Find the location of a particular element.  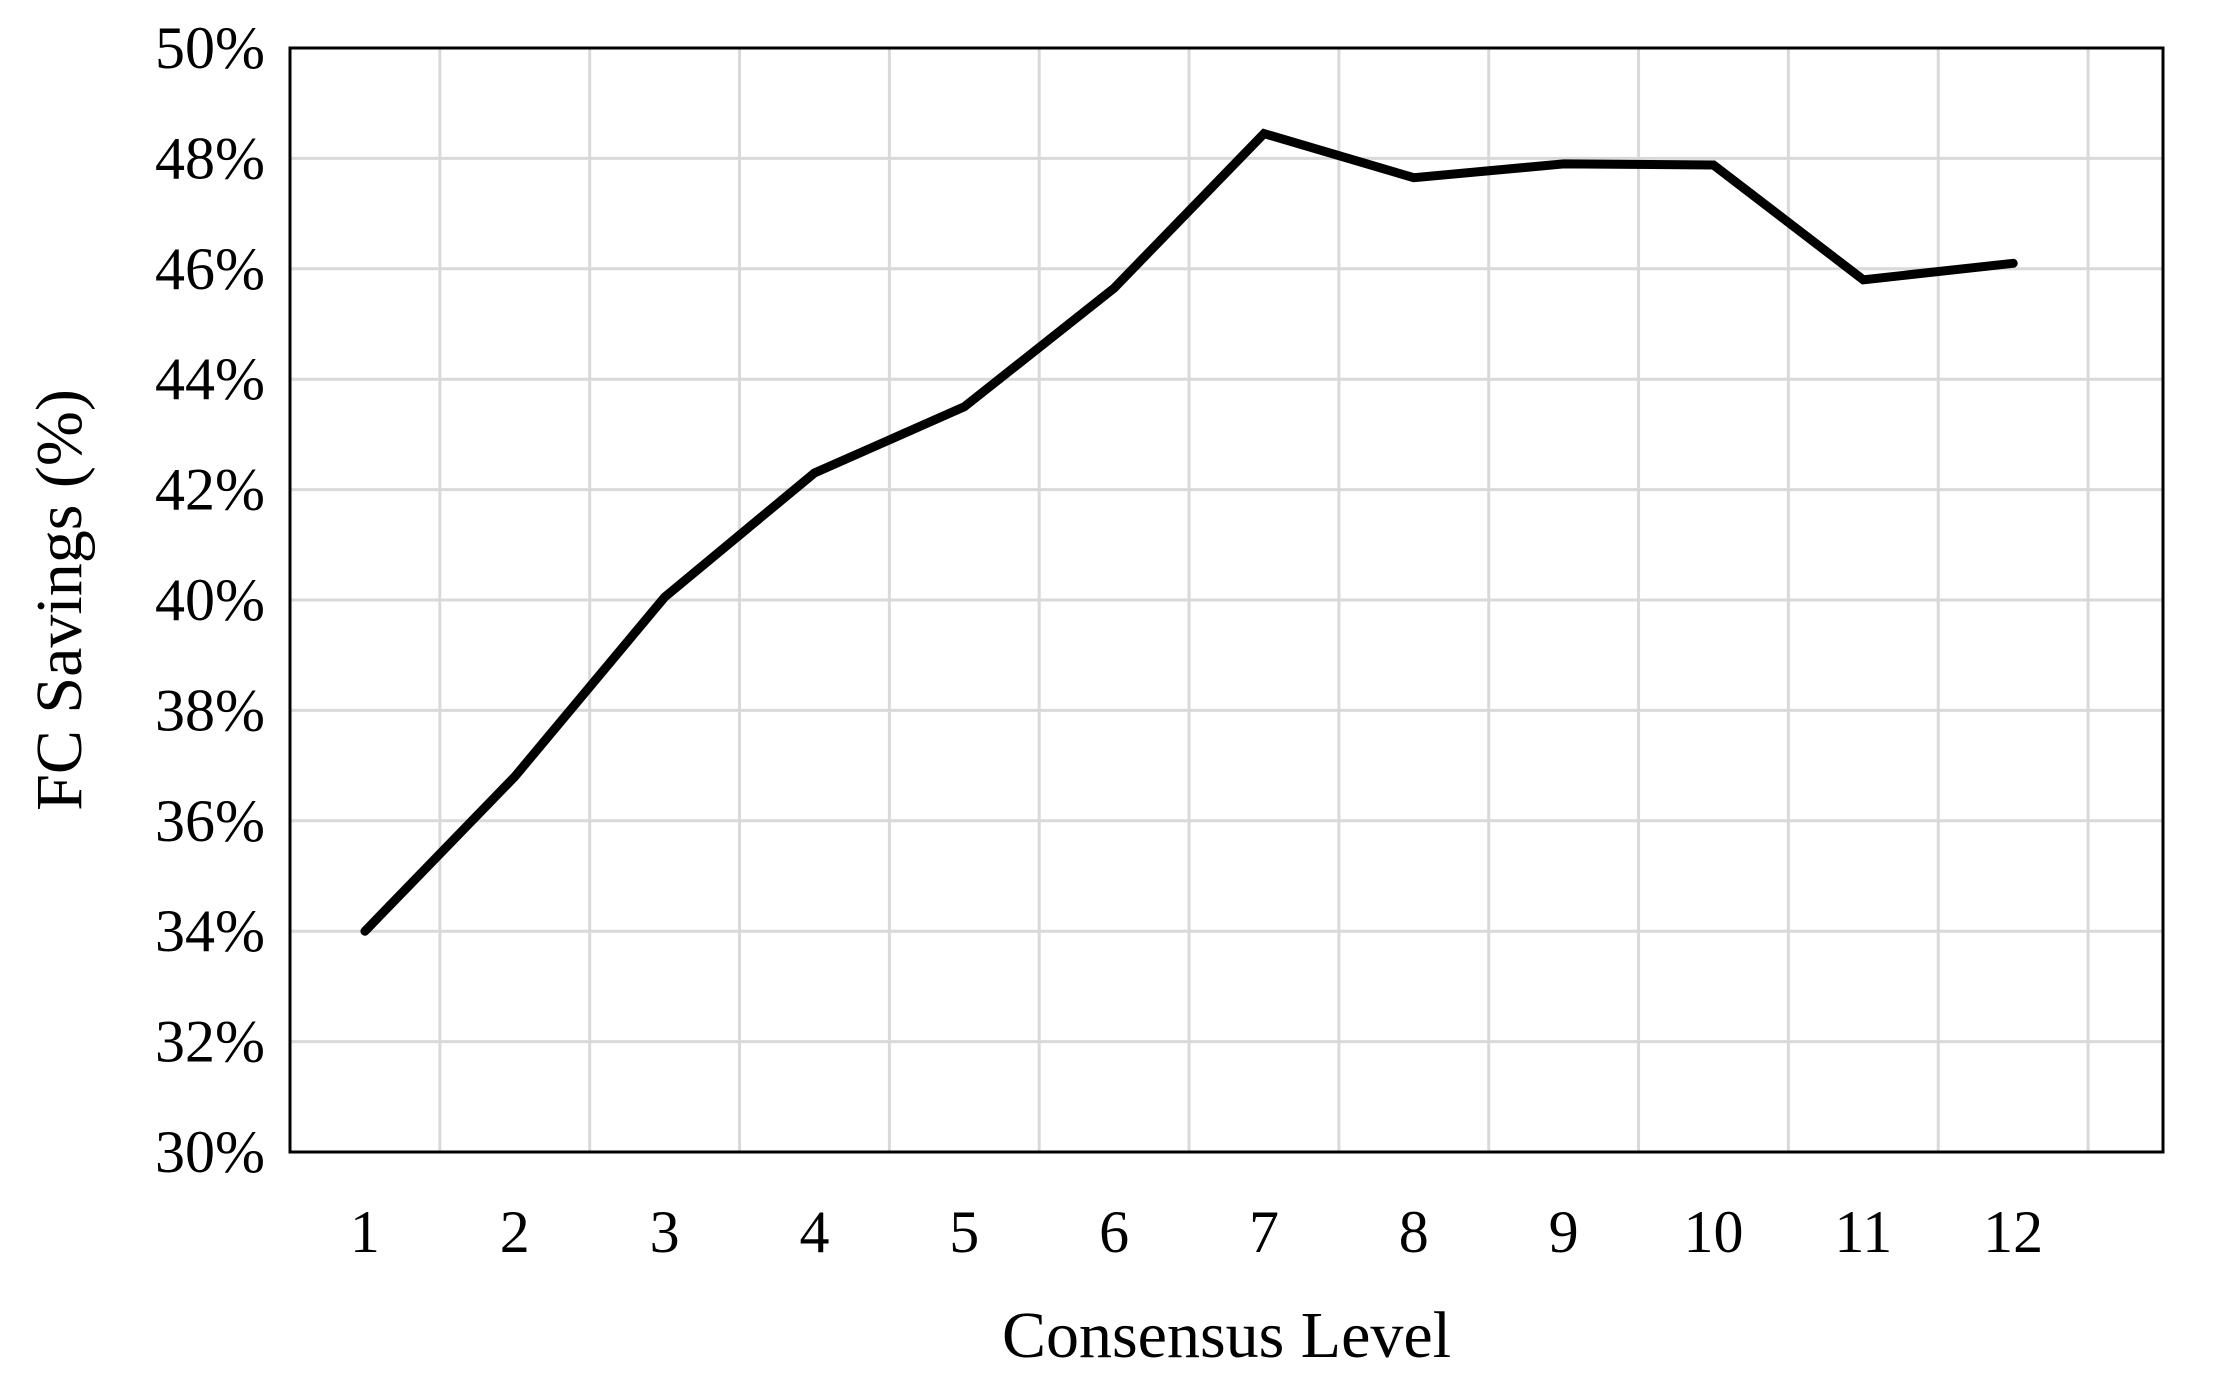

y-tick-label: 30% is located at coordinates (210, 1152).